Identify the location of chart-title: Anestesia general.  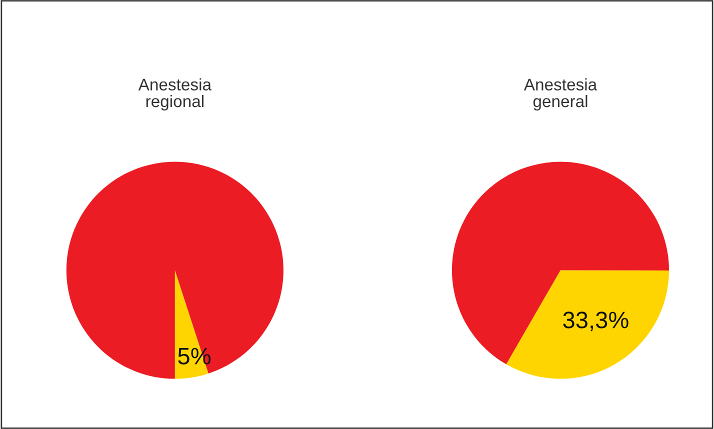
(561, 94).